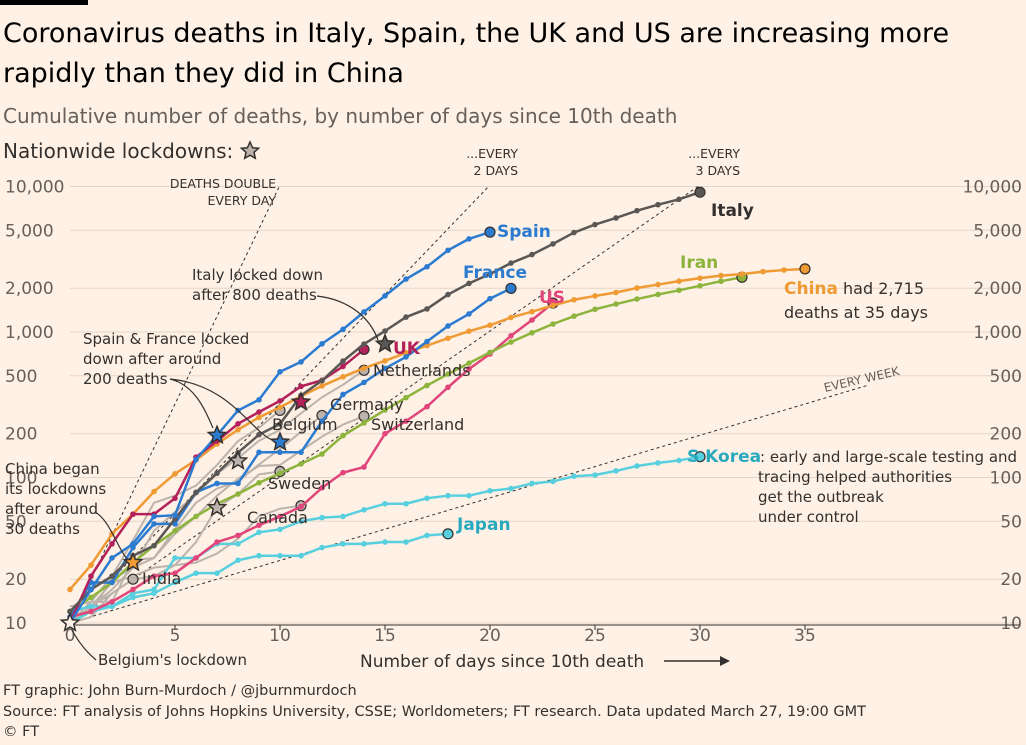 The height and width of the screenshot is (745, 1026). What do you see at coordinates (811, 289) in the screenshot?
I see `series-label-china: China` at bounding box center [811, 289].